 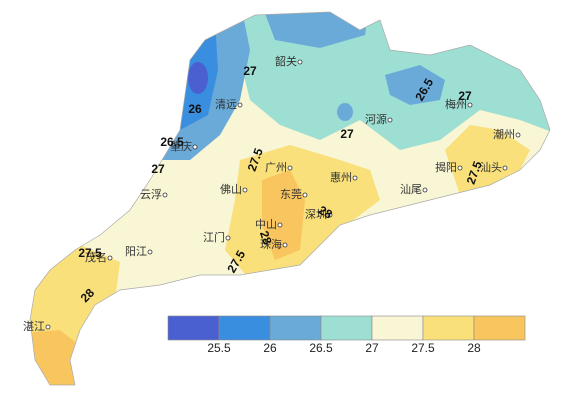 I want to click on contour-label: 27.5, so click(x=90, y=253).